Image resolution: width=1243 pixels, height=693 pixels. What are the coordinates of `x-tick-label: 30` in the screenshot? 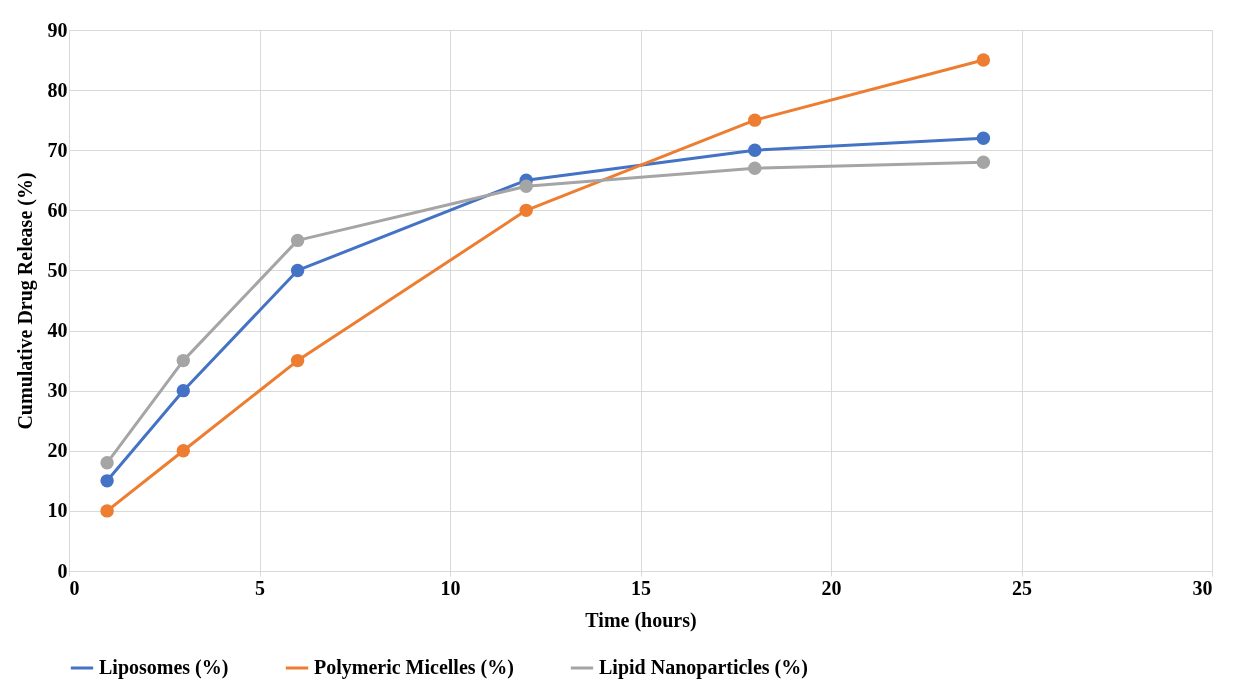 It's located at (1202, 587).